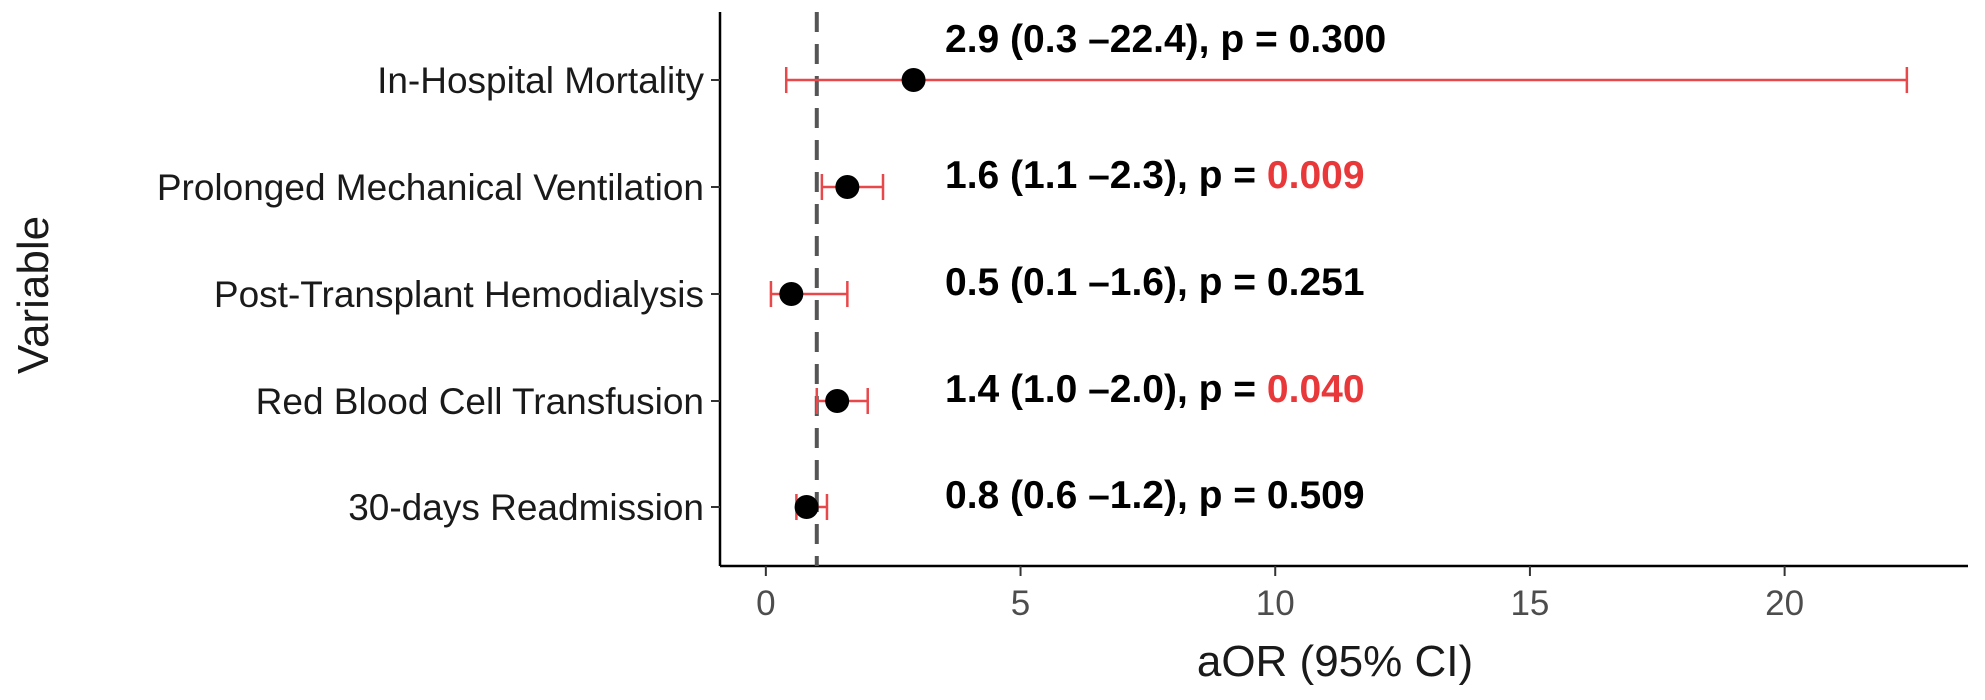  I want to click on variable-label: Red Blood Cell Transfusion, so click(480, 401).